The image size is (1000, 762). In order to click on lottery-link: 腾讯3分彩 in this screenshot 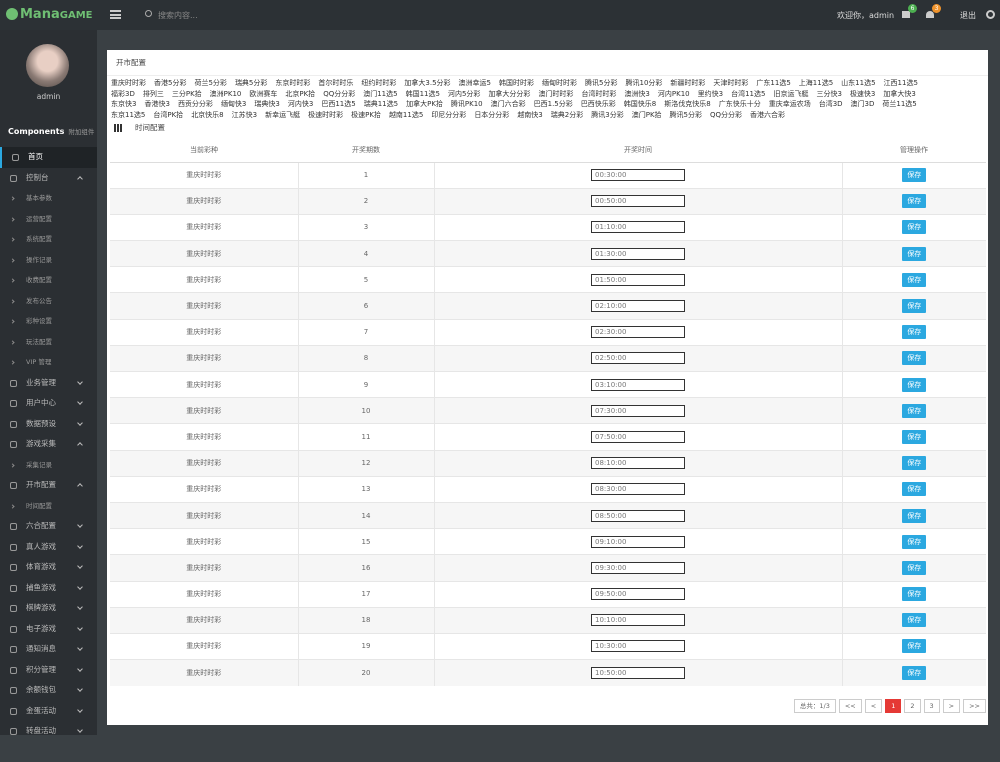, I will do `click(607, 114)`.